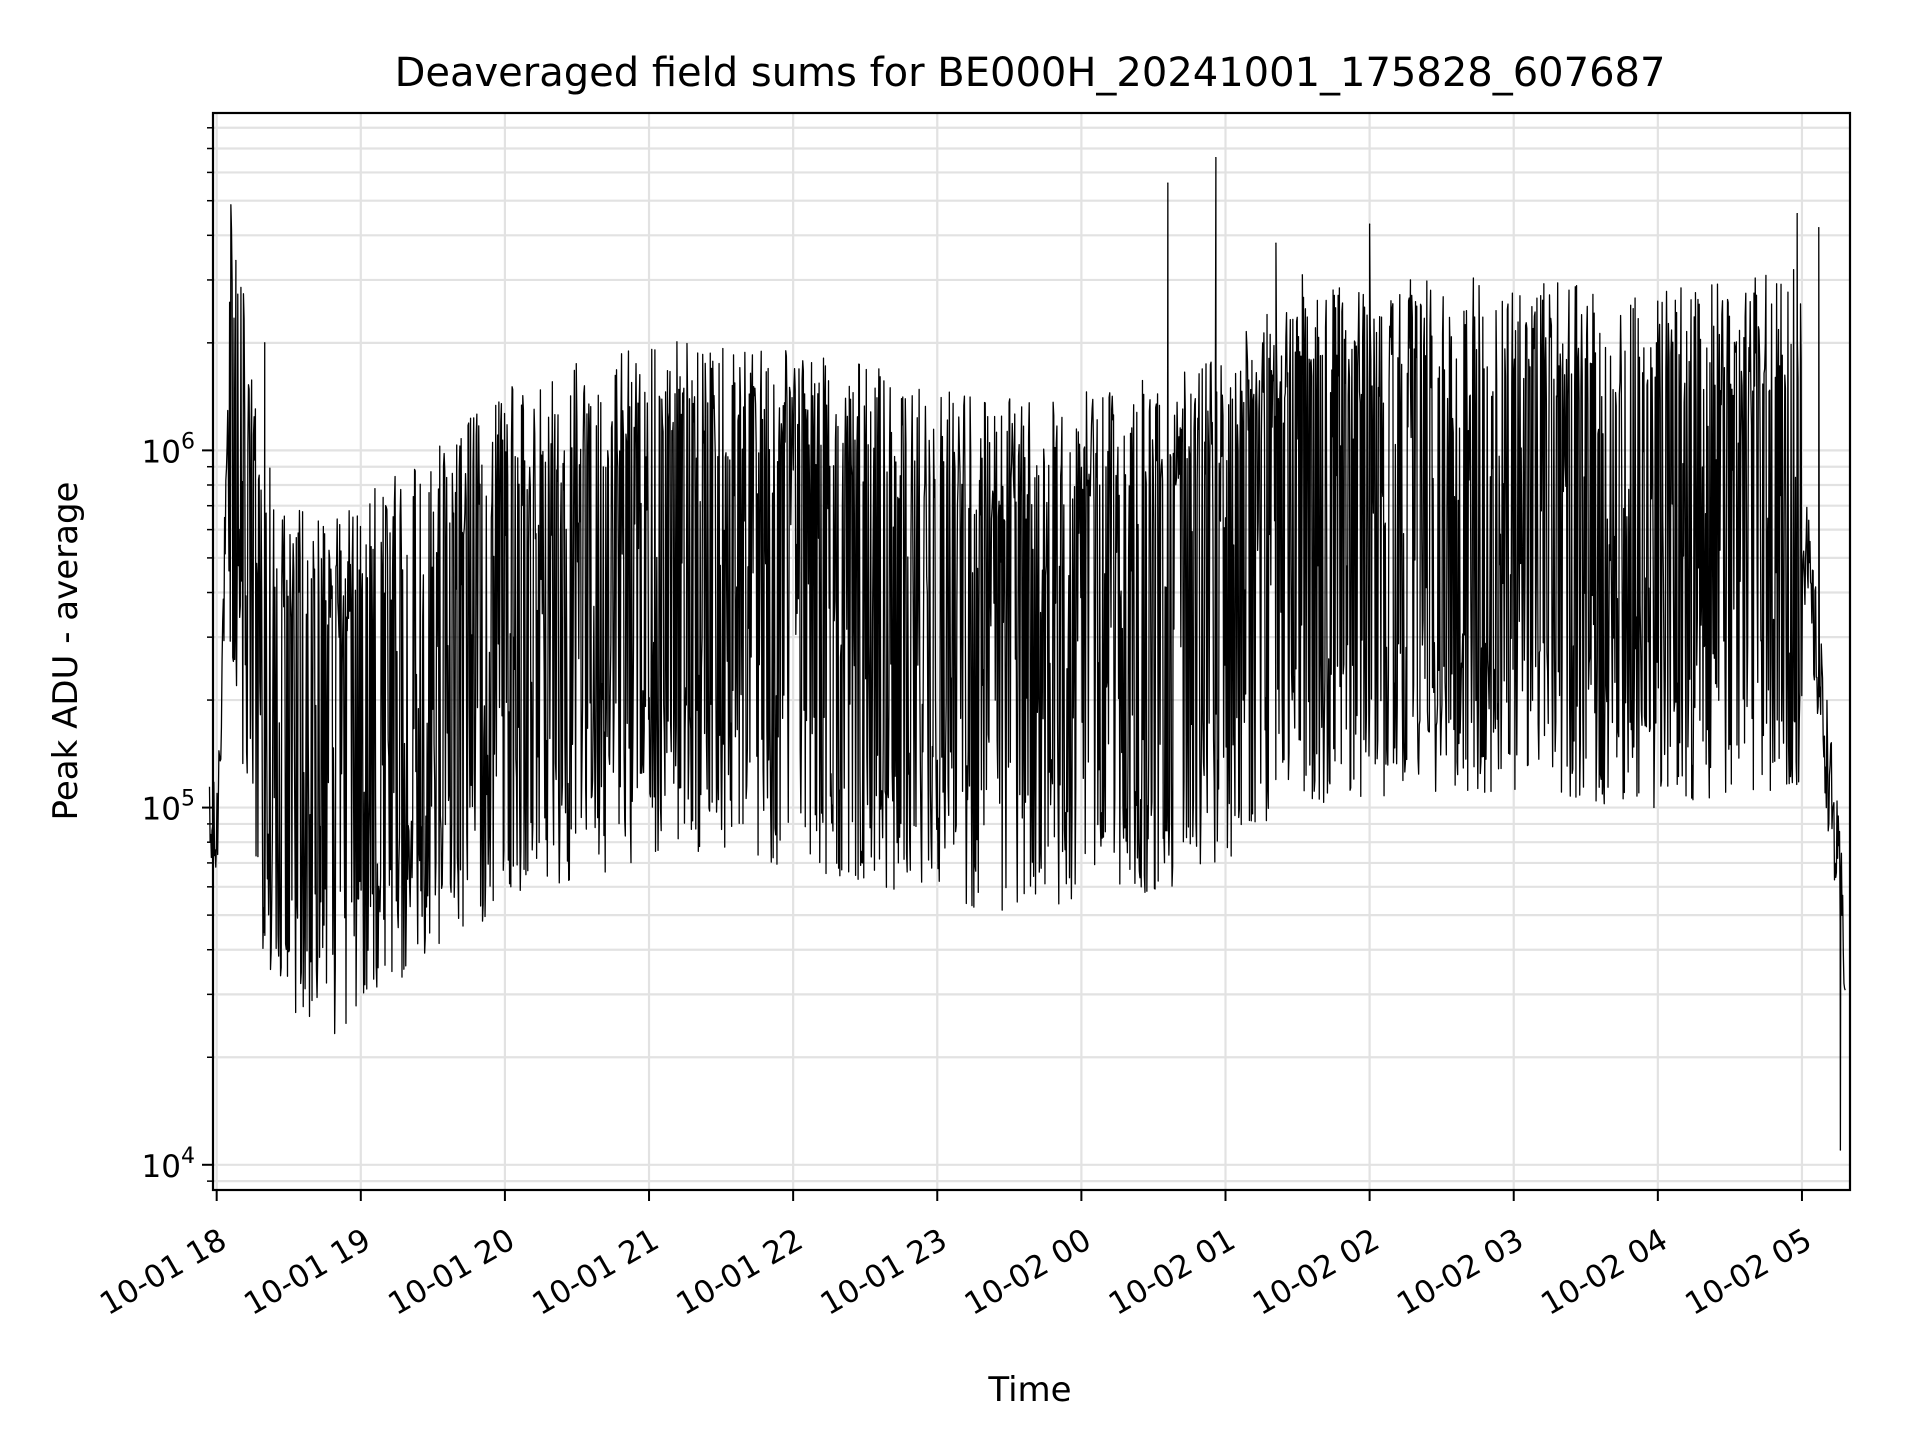 This screenshot has height=1440, width=1920. Describe the element at coordinates (1029, 1390) in the screenshot. I see `x-axis-label: Time` at that location.